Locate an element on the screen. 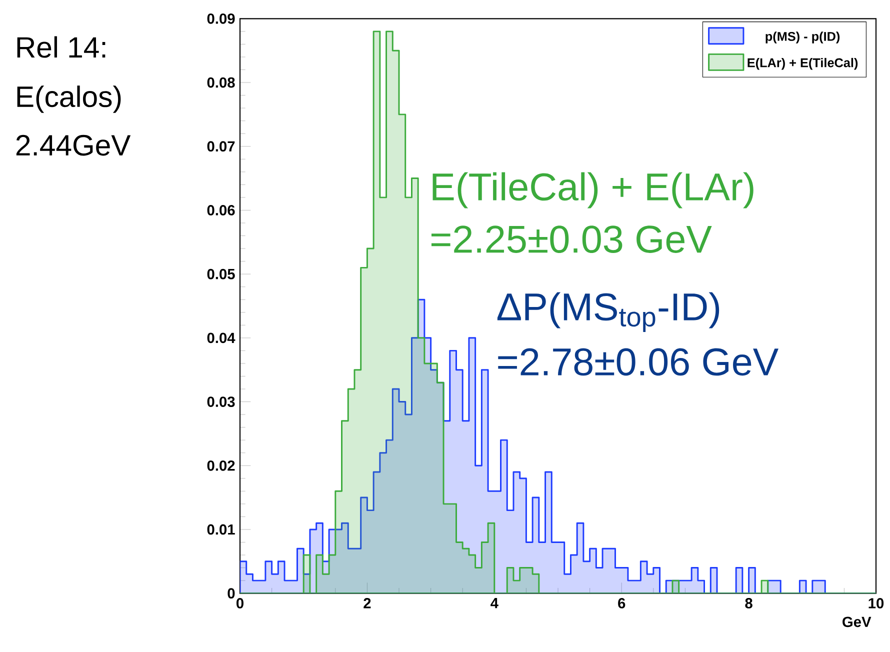  x-tick-label: 10 is located at coordinates (876, 603).